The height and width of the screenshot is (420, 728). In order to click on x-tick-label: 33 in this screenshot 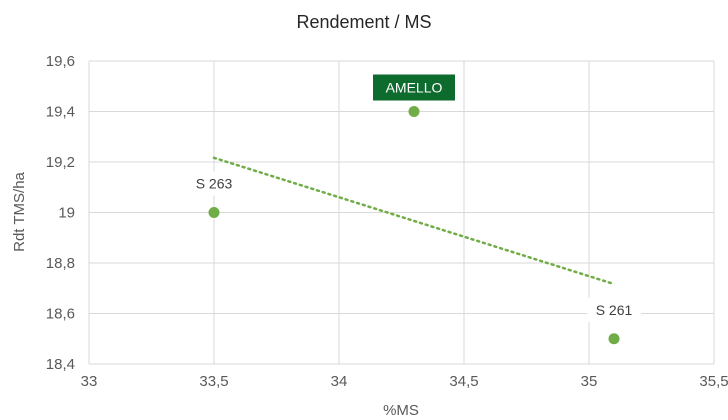, I will do `click(89, 381)`.